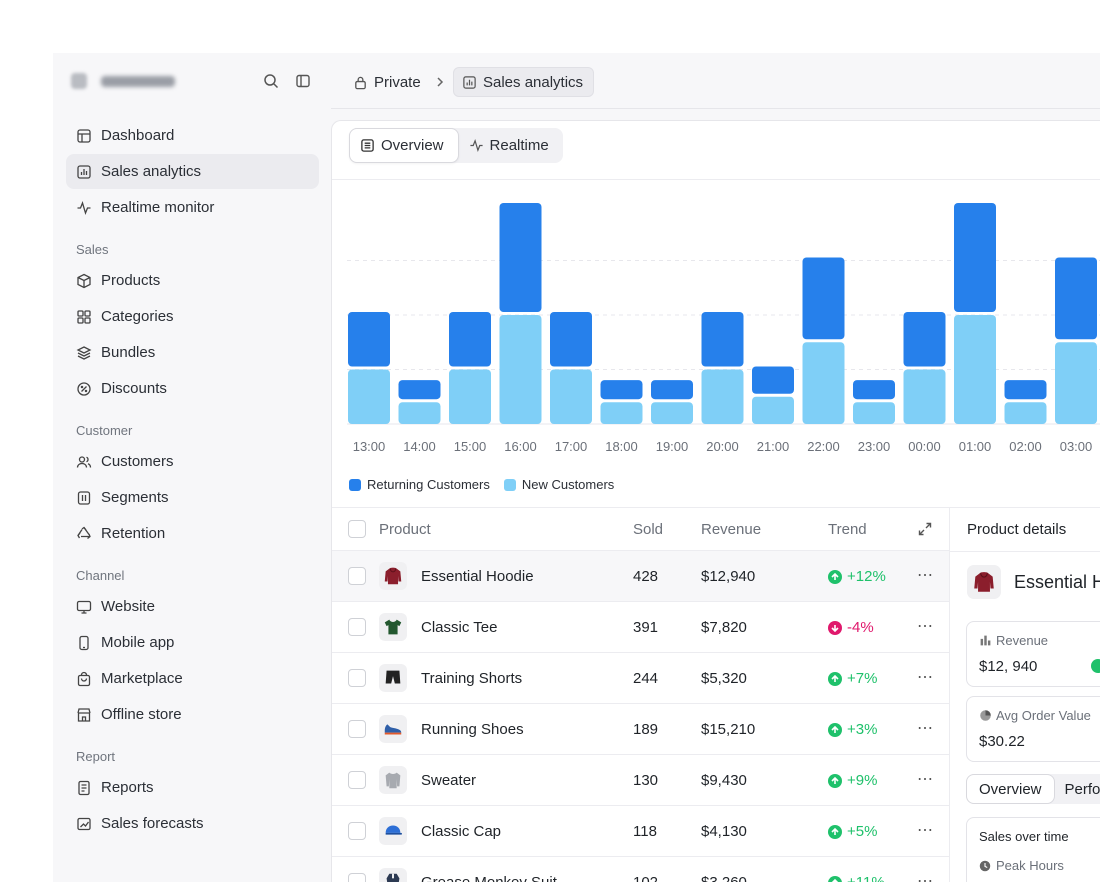 This screenshot has height=882, width=1100. Describe the element at coordinates (874, 446) in the screenshot. I see `x-tick-label: 23:00` at that location.